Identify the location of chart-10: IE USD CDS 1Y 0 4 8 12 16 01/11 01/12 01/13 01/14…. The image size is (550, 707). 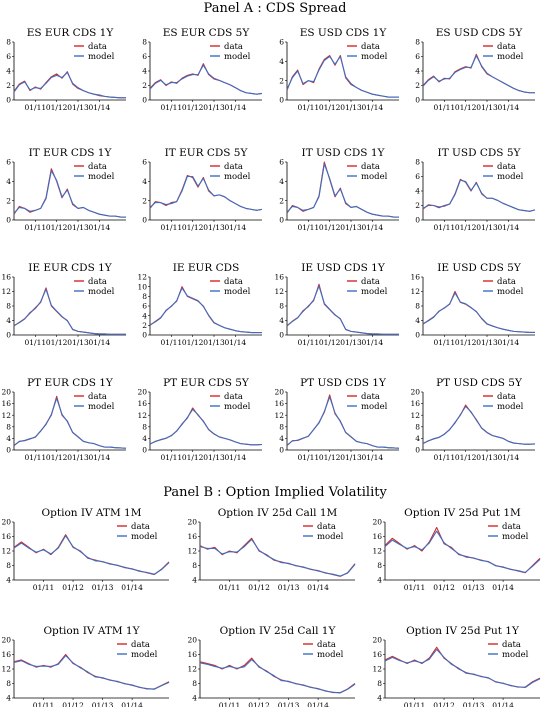
(336, 304).